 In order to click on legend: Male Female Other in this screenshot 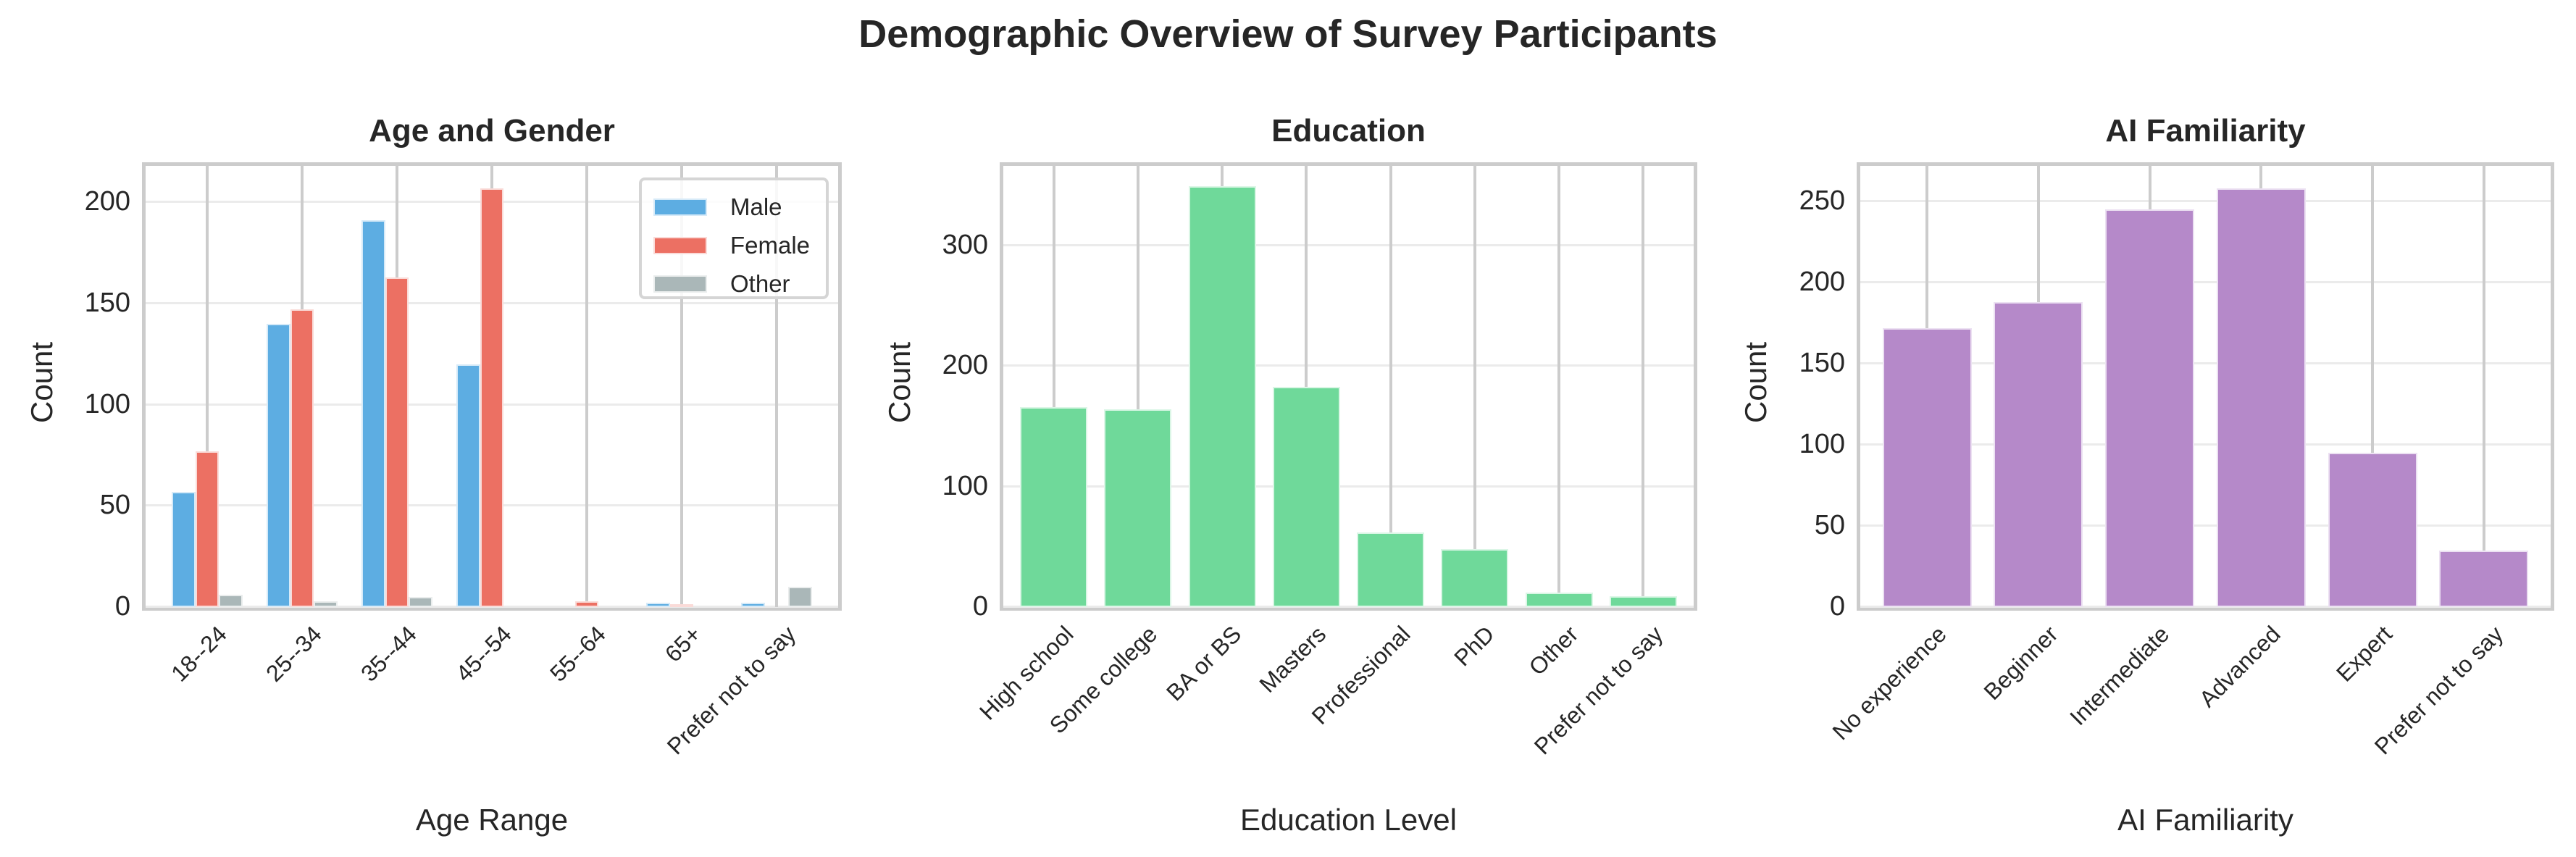, I will do `click(734, 238)`.